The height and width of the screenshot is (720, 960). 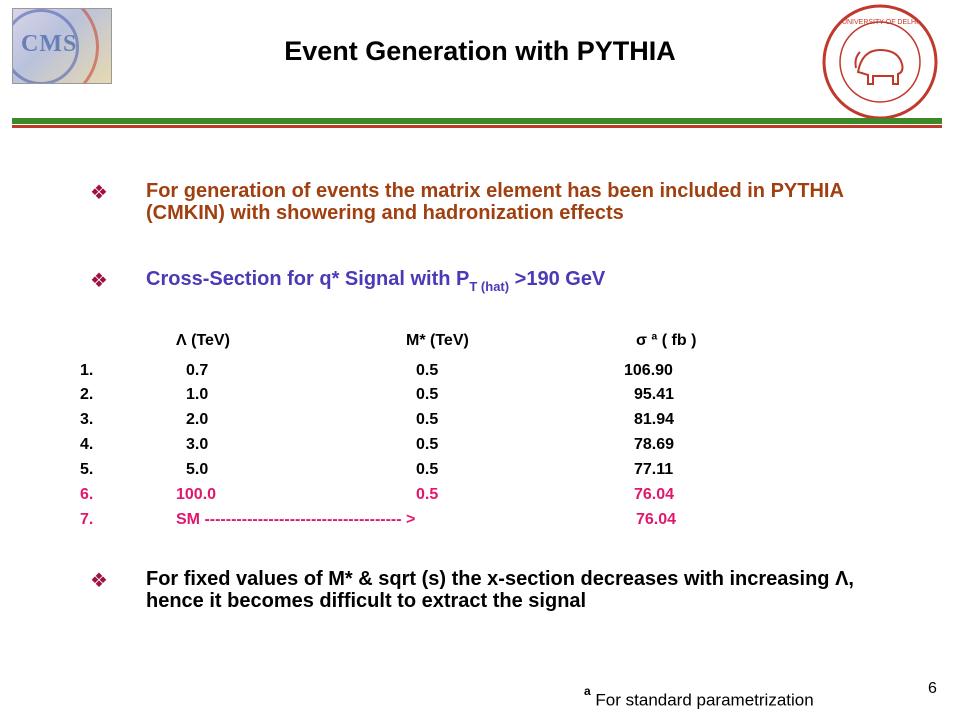 What do you see at coordinates (880, 22) in the screenshot?
I see `university-logo-text: UNIVERSITY OF DELHI` at bounding box center [880, 22].